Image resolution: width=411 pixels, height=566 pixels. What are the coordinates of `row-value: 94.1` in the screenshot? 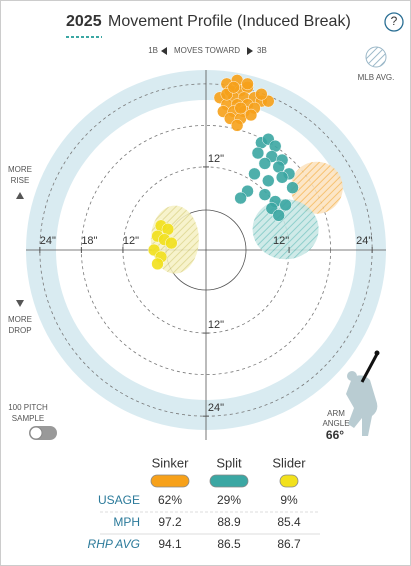 It's located at (170, 544).